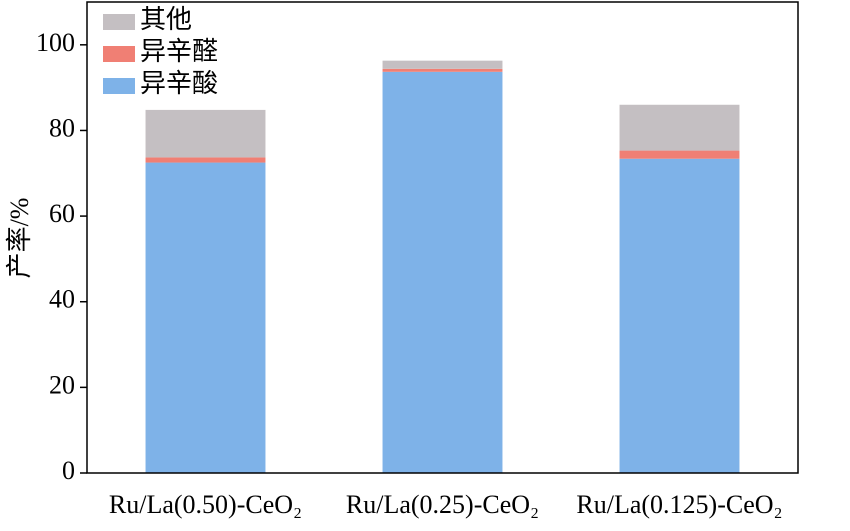 This screenshot has width=850, height=531. I want to click on y-tick-label: 40, so click(62, 299).